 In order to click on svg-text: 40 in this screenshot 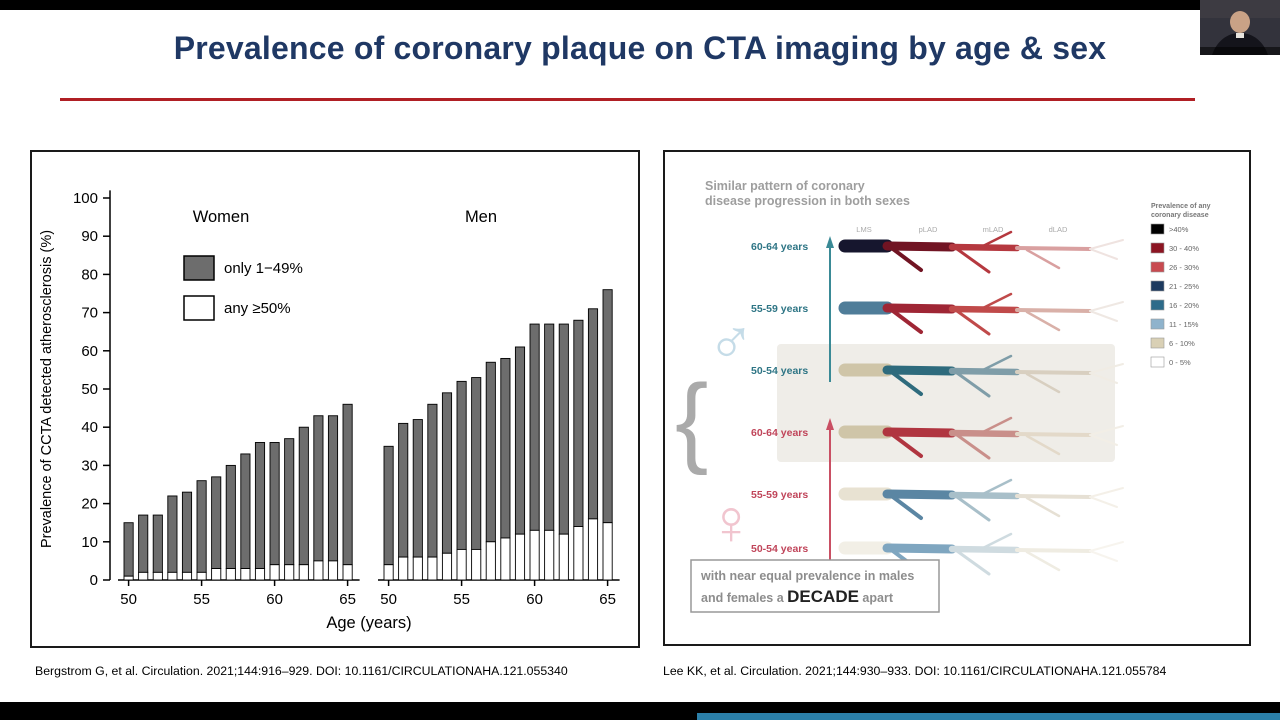, I will do `click(89, 427)`.